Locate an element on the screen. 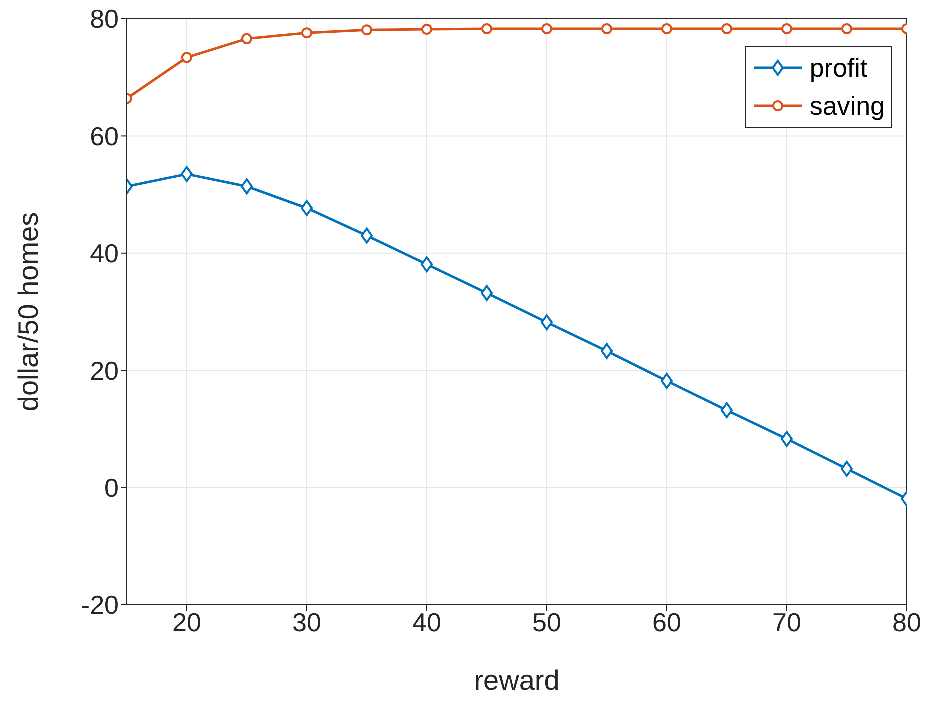 The height and width of the screenshot is (713, 936). y-tick-label: -20 is located at coordinates (100, 605).